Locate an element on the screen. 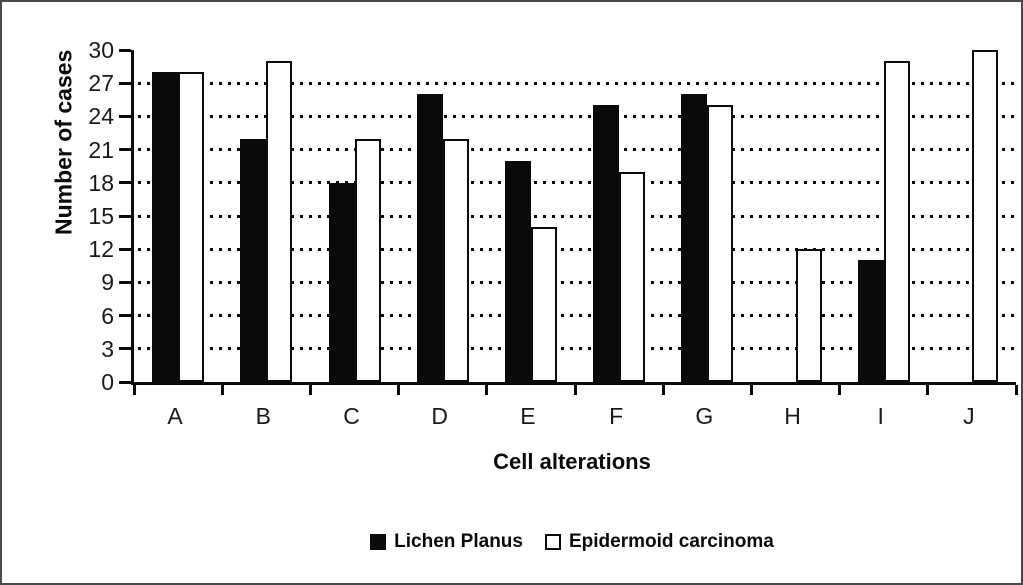  bar-lichen-planus-B is located at coordinates (253, 260).